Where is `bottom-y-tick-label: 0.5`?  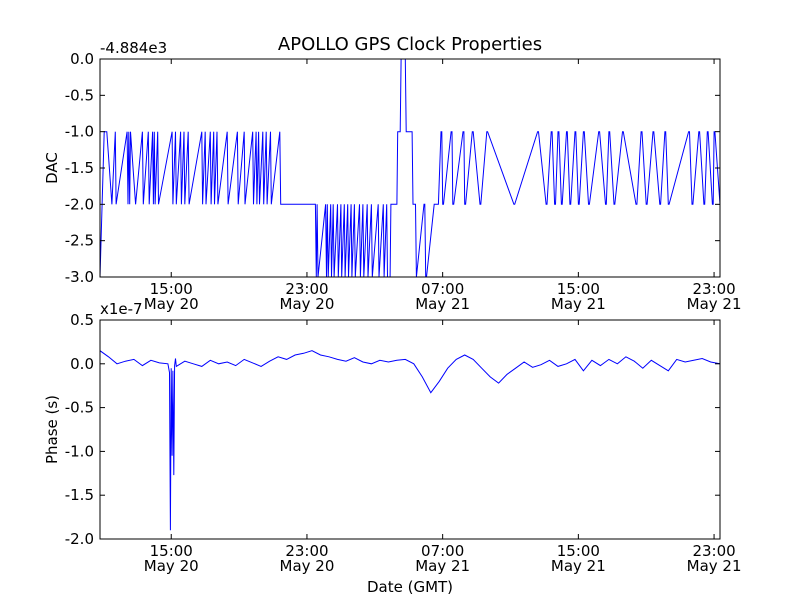
bottom-y-tick-label: 0.5 is located at coordinates (82, 320).